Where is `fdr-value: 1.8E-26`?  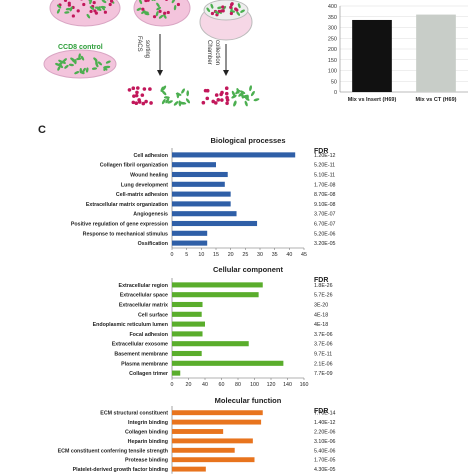
fdr-value: 1.8E-26 is located at coordinates (323, 286).